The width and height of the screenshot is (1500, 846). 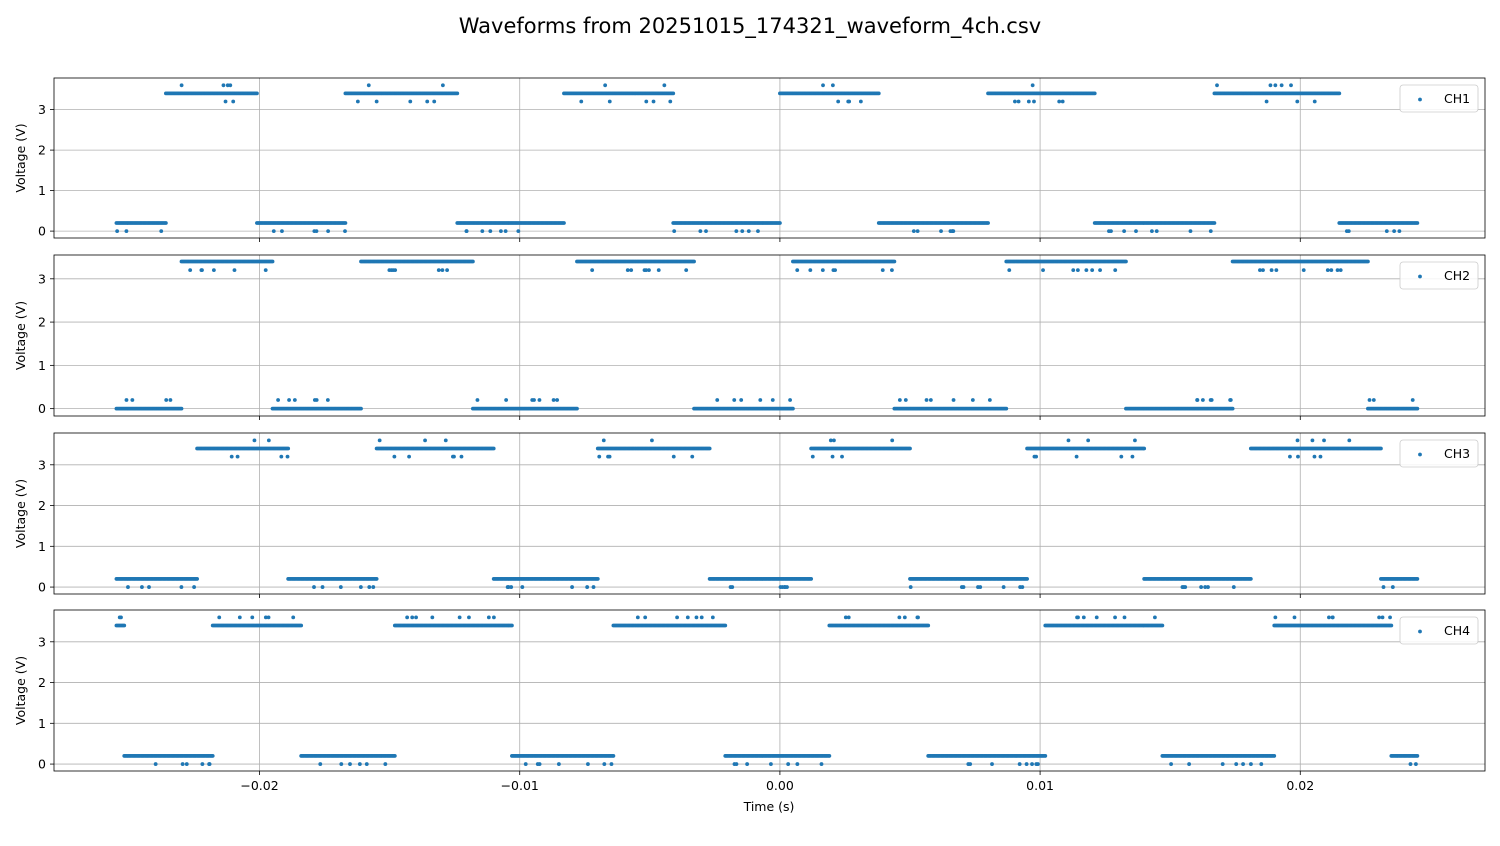 I want to click on y-tick-label: 2, so click(x=42, y=505).